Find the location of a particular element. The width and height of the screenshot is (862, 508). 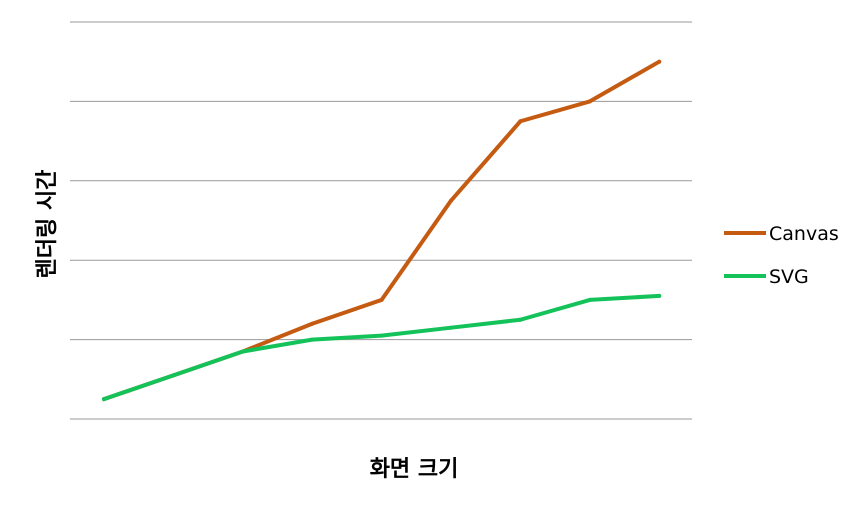

legend-label-svg: SVG is located at coordinates (789, 277).